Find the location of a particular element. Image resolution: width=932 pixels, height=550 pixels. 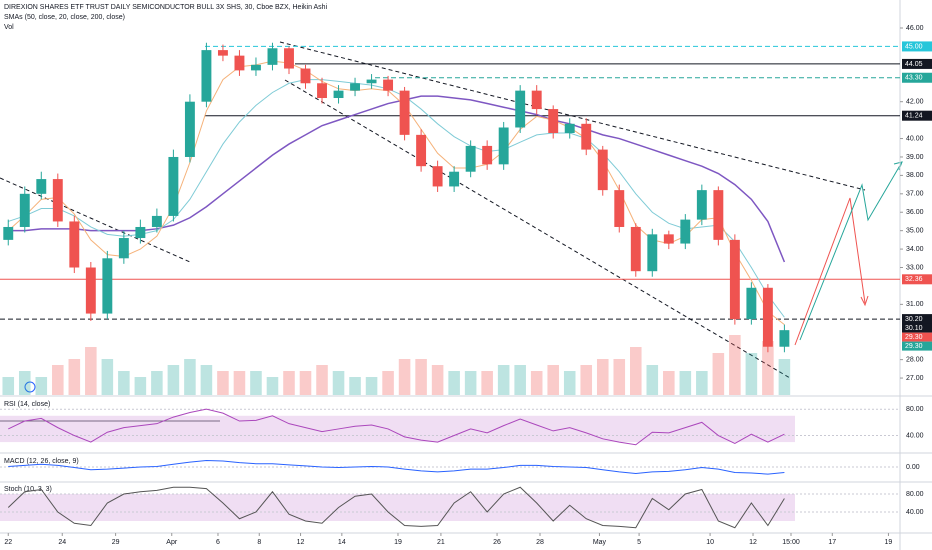

x-tick-label: 24 is located at coordinates (62, 542).